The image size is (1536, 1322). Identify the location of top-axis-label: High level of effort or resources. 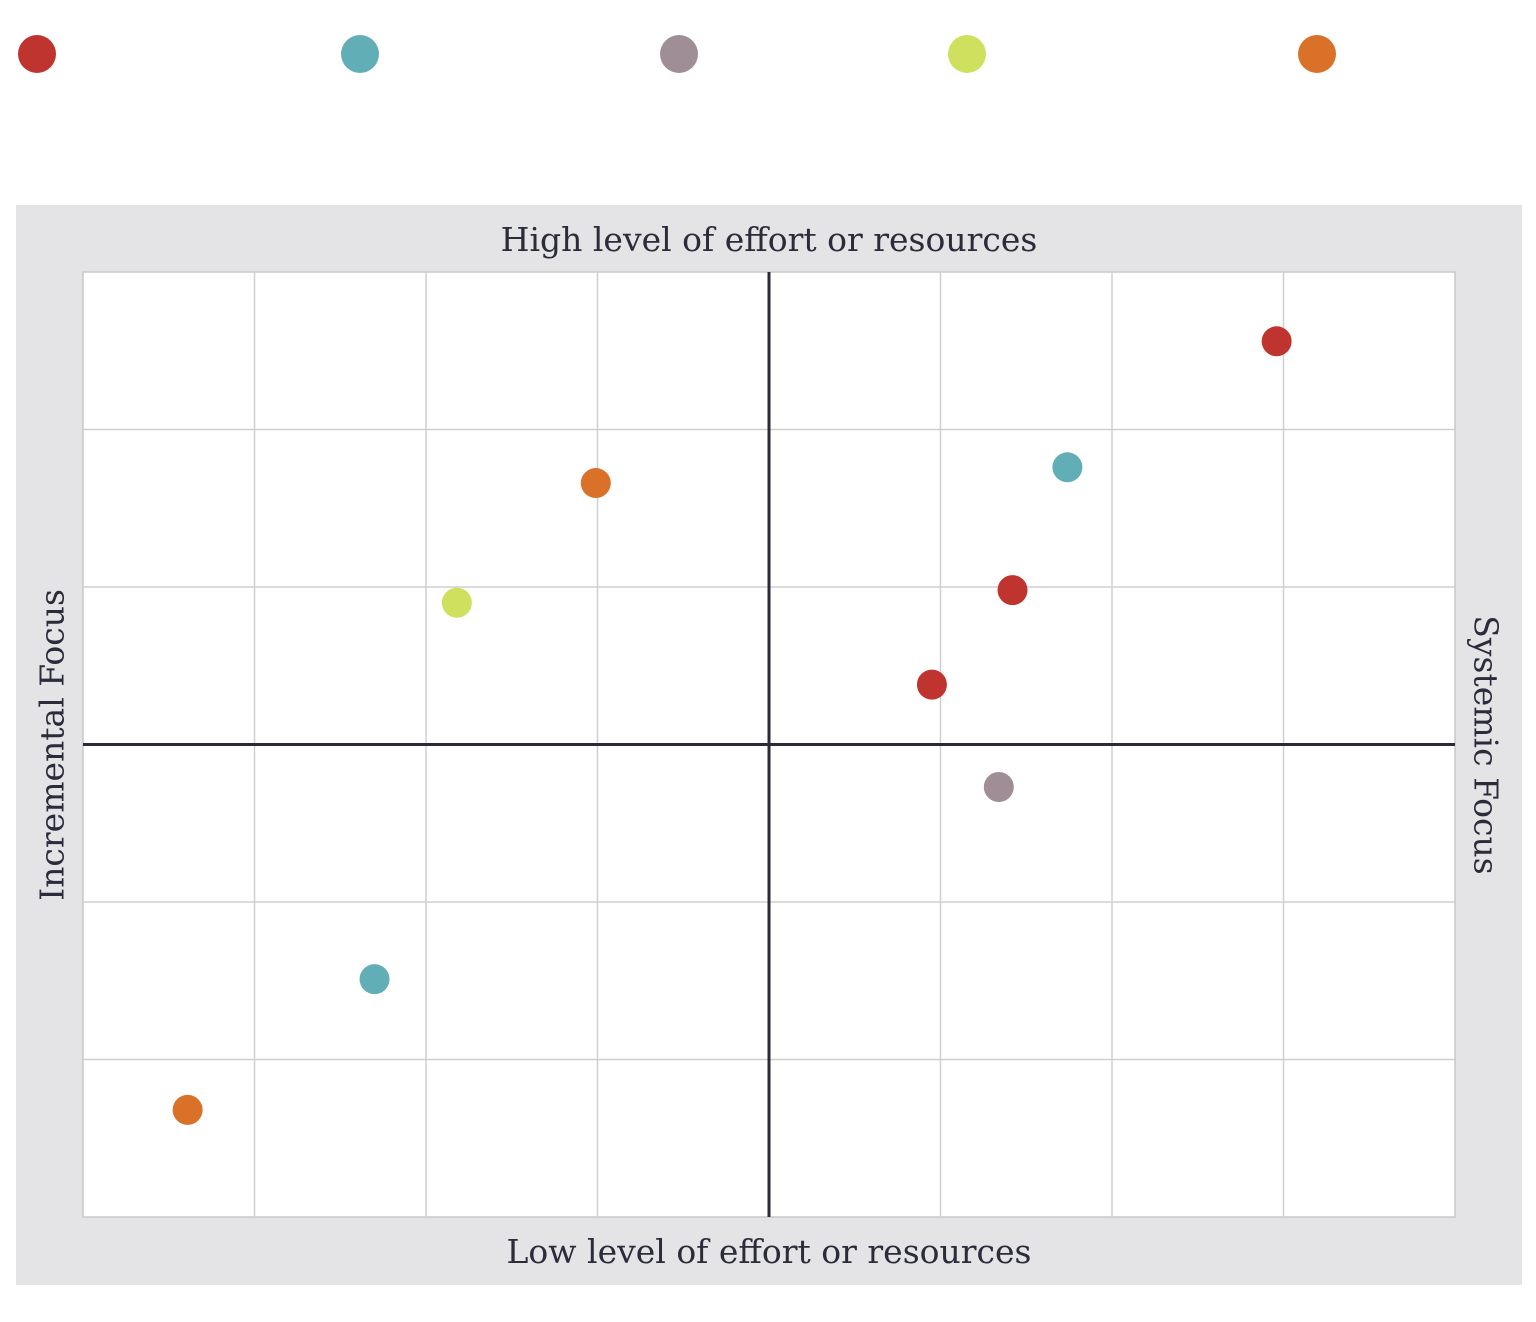
(769, 239).